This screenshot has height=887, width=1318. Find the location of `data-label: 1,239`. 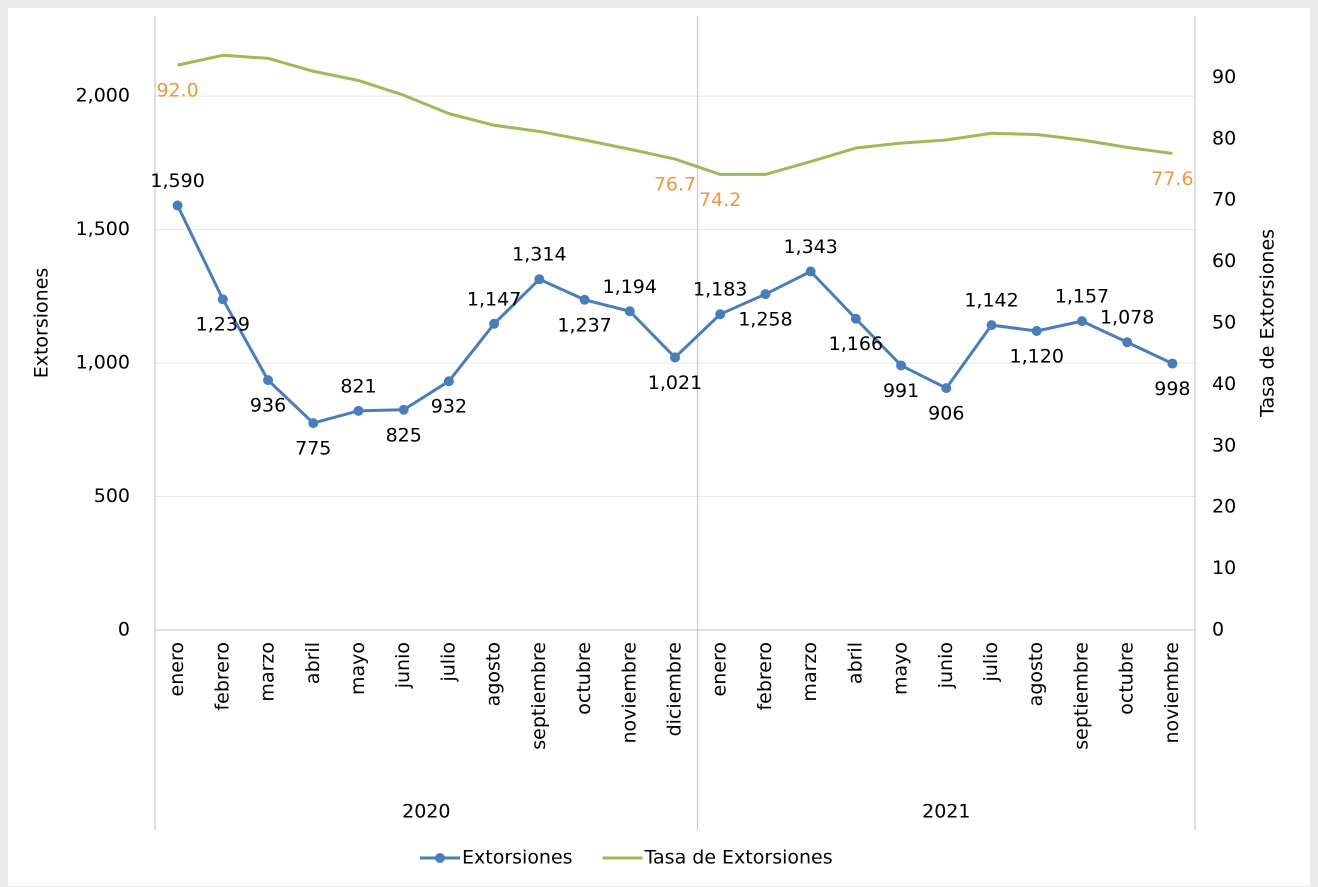

data-label: 1,239 is located at coordinates (223, 325).